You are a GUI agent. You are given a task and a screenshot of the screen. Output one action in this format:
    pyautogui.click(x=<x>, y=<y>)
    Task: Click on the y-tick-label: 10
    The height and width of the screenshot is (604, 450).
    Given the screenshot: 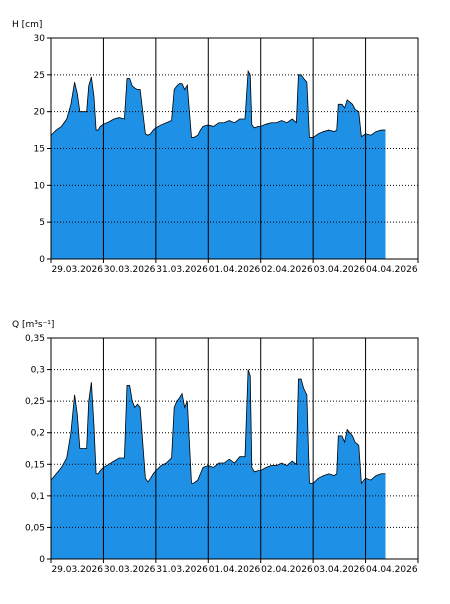 What is the action you would take?
    pyautogui.click(x=40, y=186)
    